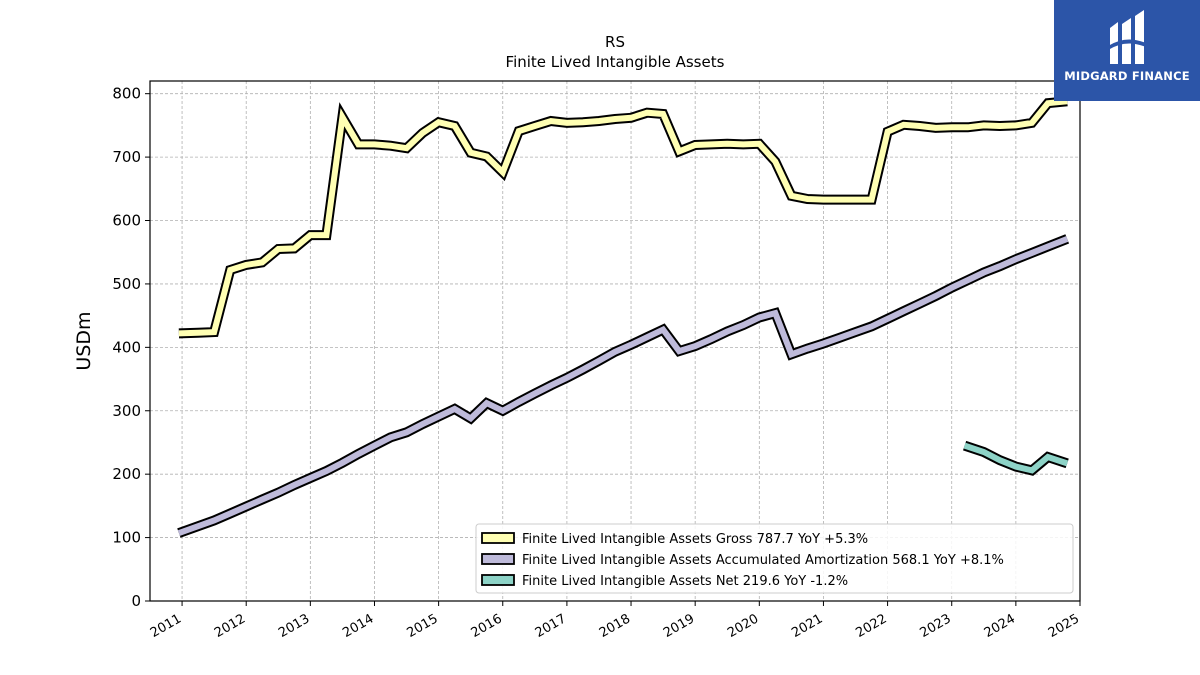 The width and height of the screenshot is (1200, 675). Describe the element at coordinates (936, 626) in the screenshot. I see `x-tick-label: 2023` at that location.